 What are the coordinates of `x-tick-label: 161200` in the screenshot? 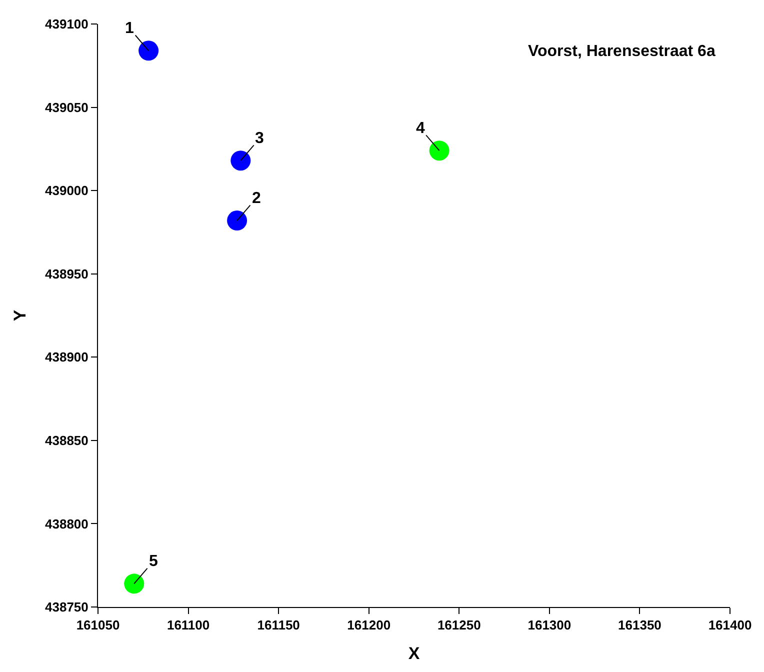 It's located at (369, 625).